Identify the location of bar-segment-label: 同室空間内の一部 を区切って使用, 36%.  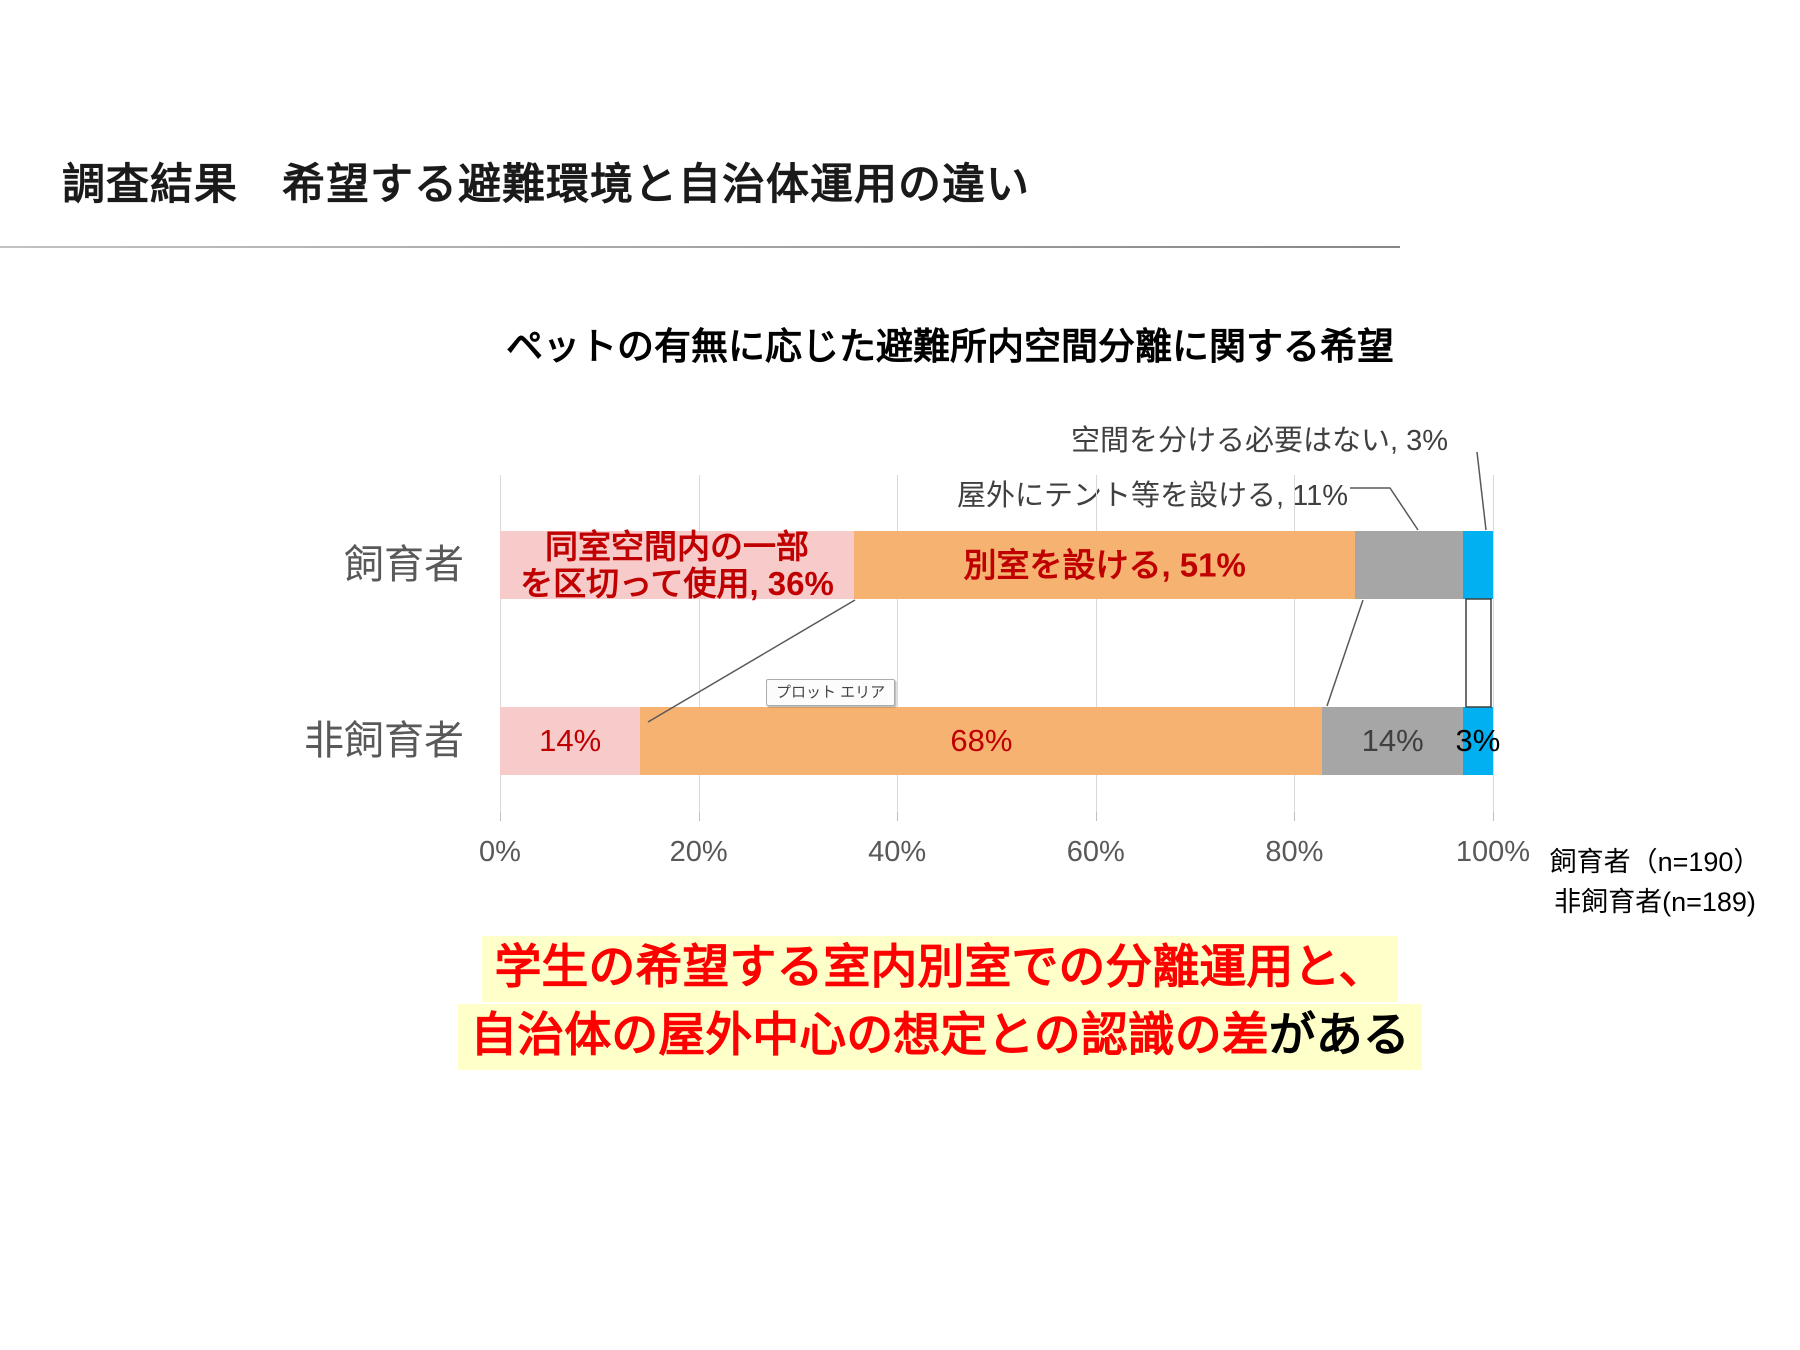
(677, 565).